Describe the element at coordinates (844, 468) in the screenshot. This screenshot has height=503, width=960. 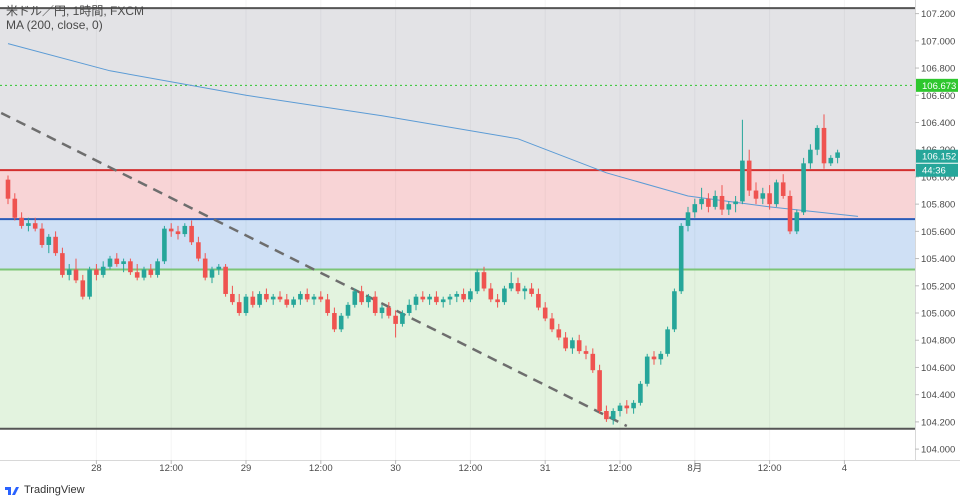
I see `time-tick-label: 4` at that location.